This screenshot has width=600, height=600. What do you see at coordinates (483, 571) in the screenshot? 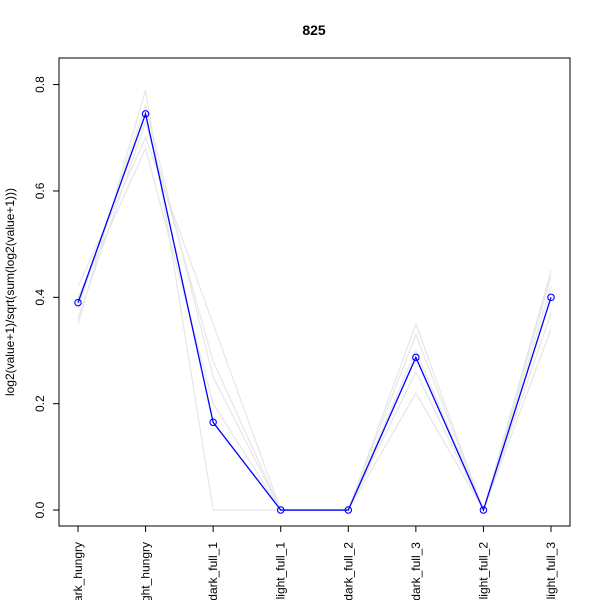
I see `x-tick-label-light_full_2: light_full_2` at bounding box center [483, 571].